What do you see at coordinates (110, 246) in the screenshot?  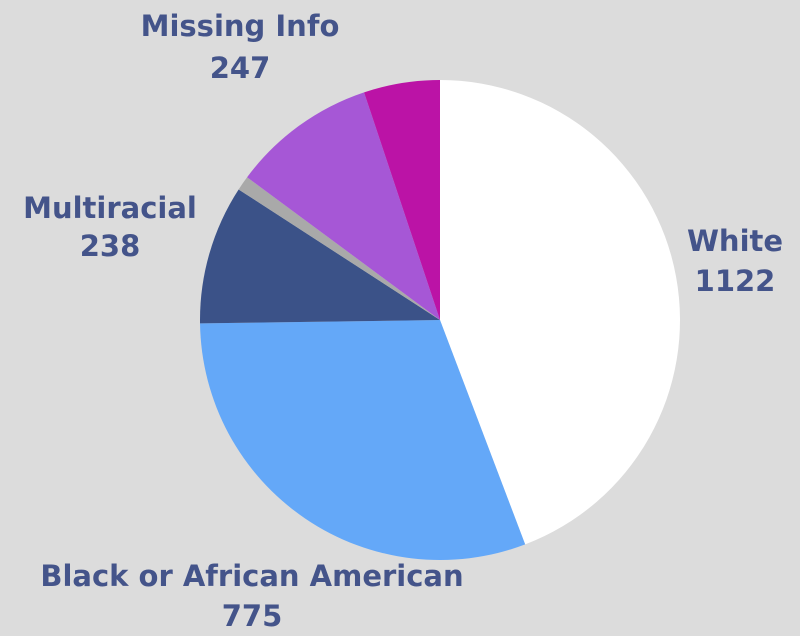 I see `slice-value: 238` at bounding box center [110, 246].